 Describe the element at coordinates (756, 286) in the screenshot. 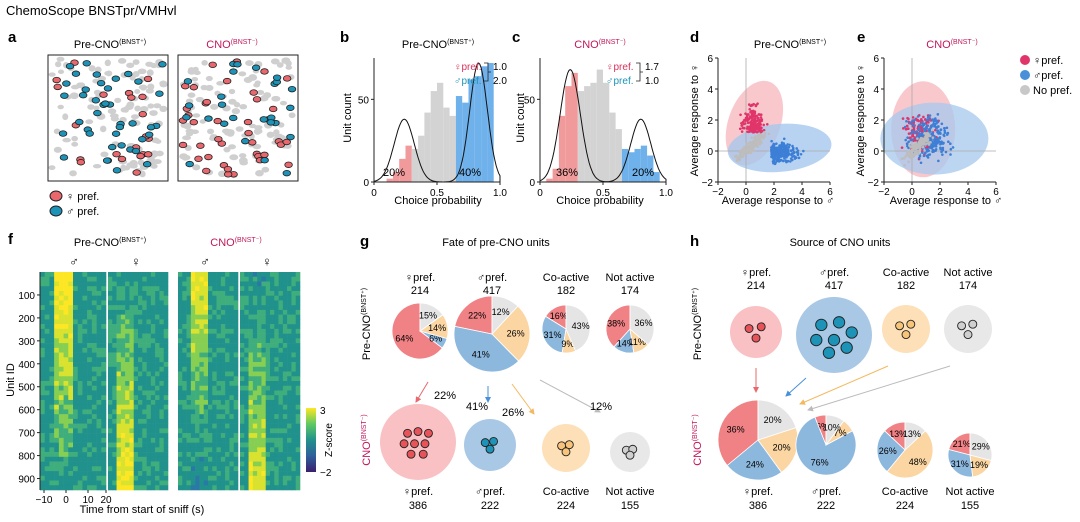

I see `group-count: 214` at that location.